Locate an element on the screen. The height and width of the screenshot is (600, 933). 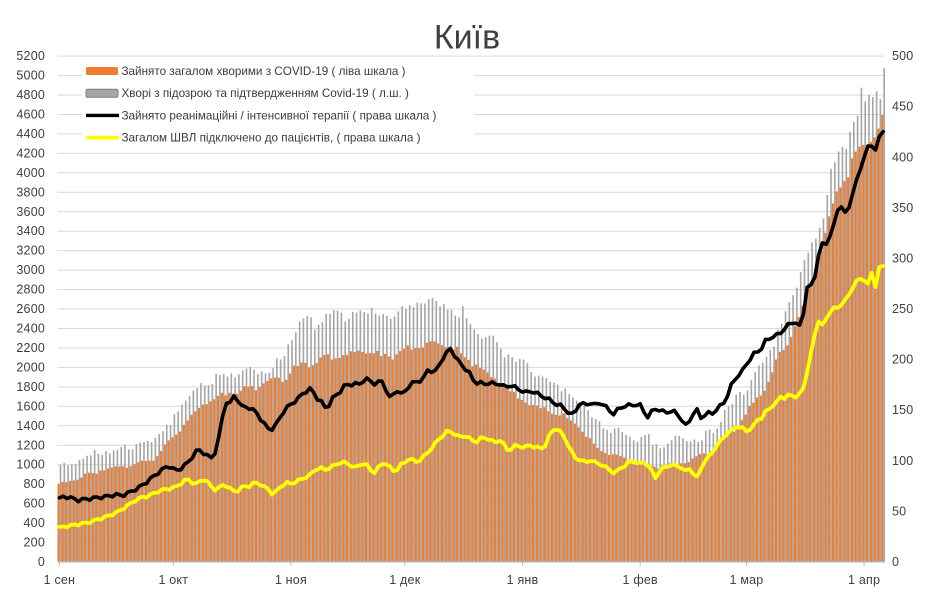
svg-text: 3200 is located at coordinates (30, 251).